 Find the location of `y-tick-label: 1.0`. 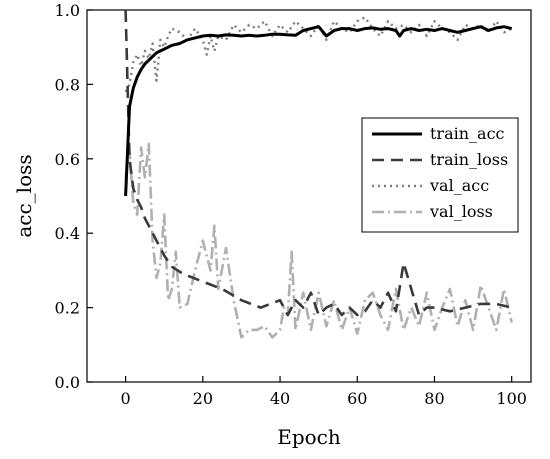

y-tick-label: 1.0 is located at coordinates (67, 10).